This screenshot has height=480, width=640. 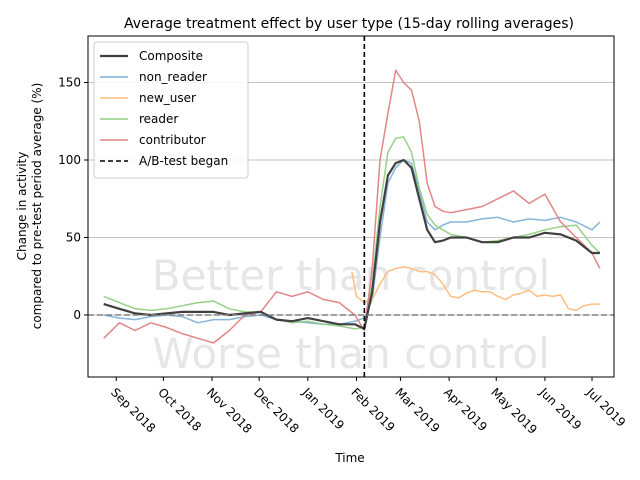 What do you see at coordinates (183, 161) in the screenshot?
I see `legend-label: A/B-test began` at bounding box center [183, 161].